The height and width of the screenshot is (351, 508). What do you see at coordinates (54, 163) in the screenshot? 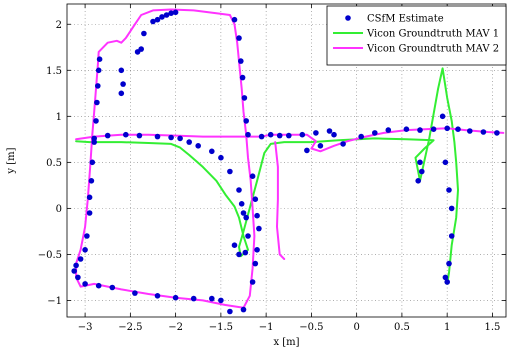
I see `y-tick-label: 0.5` at bounding box center [54, 163].